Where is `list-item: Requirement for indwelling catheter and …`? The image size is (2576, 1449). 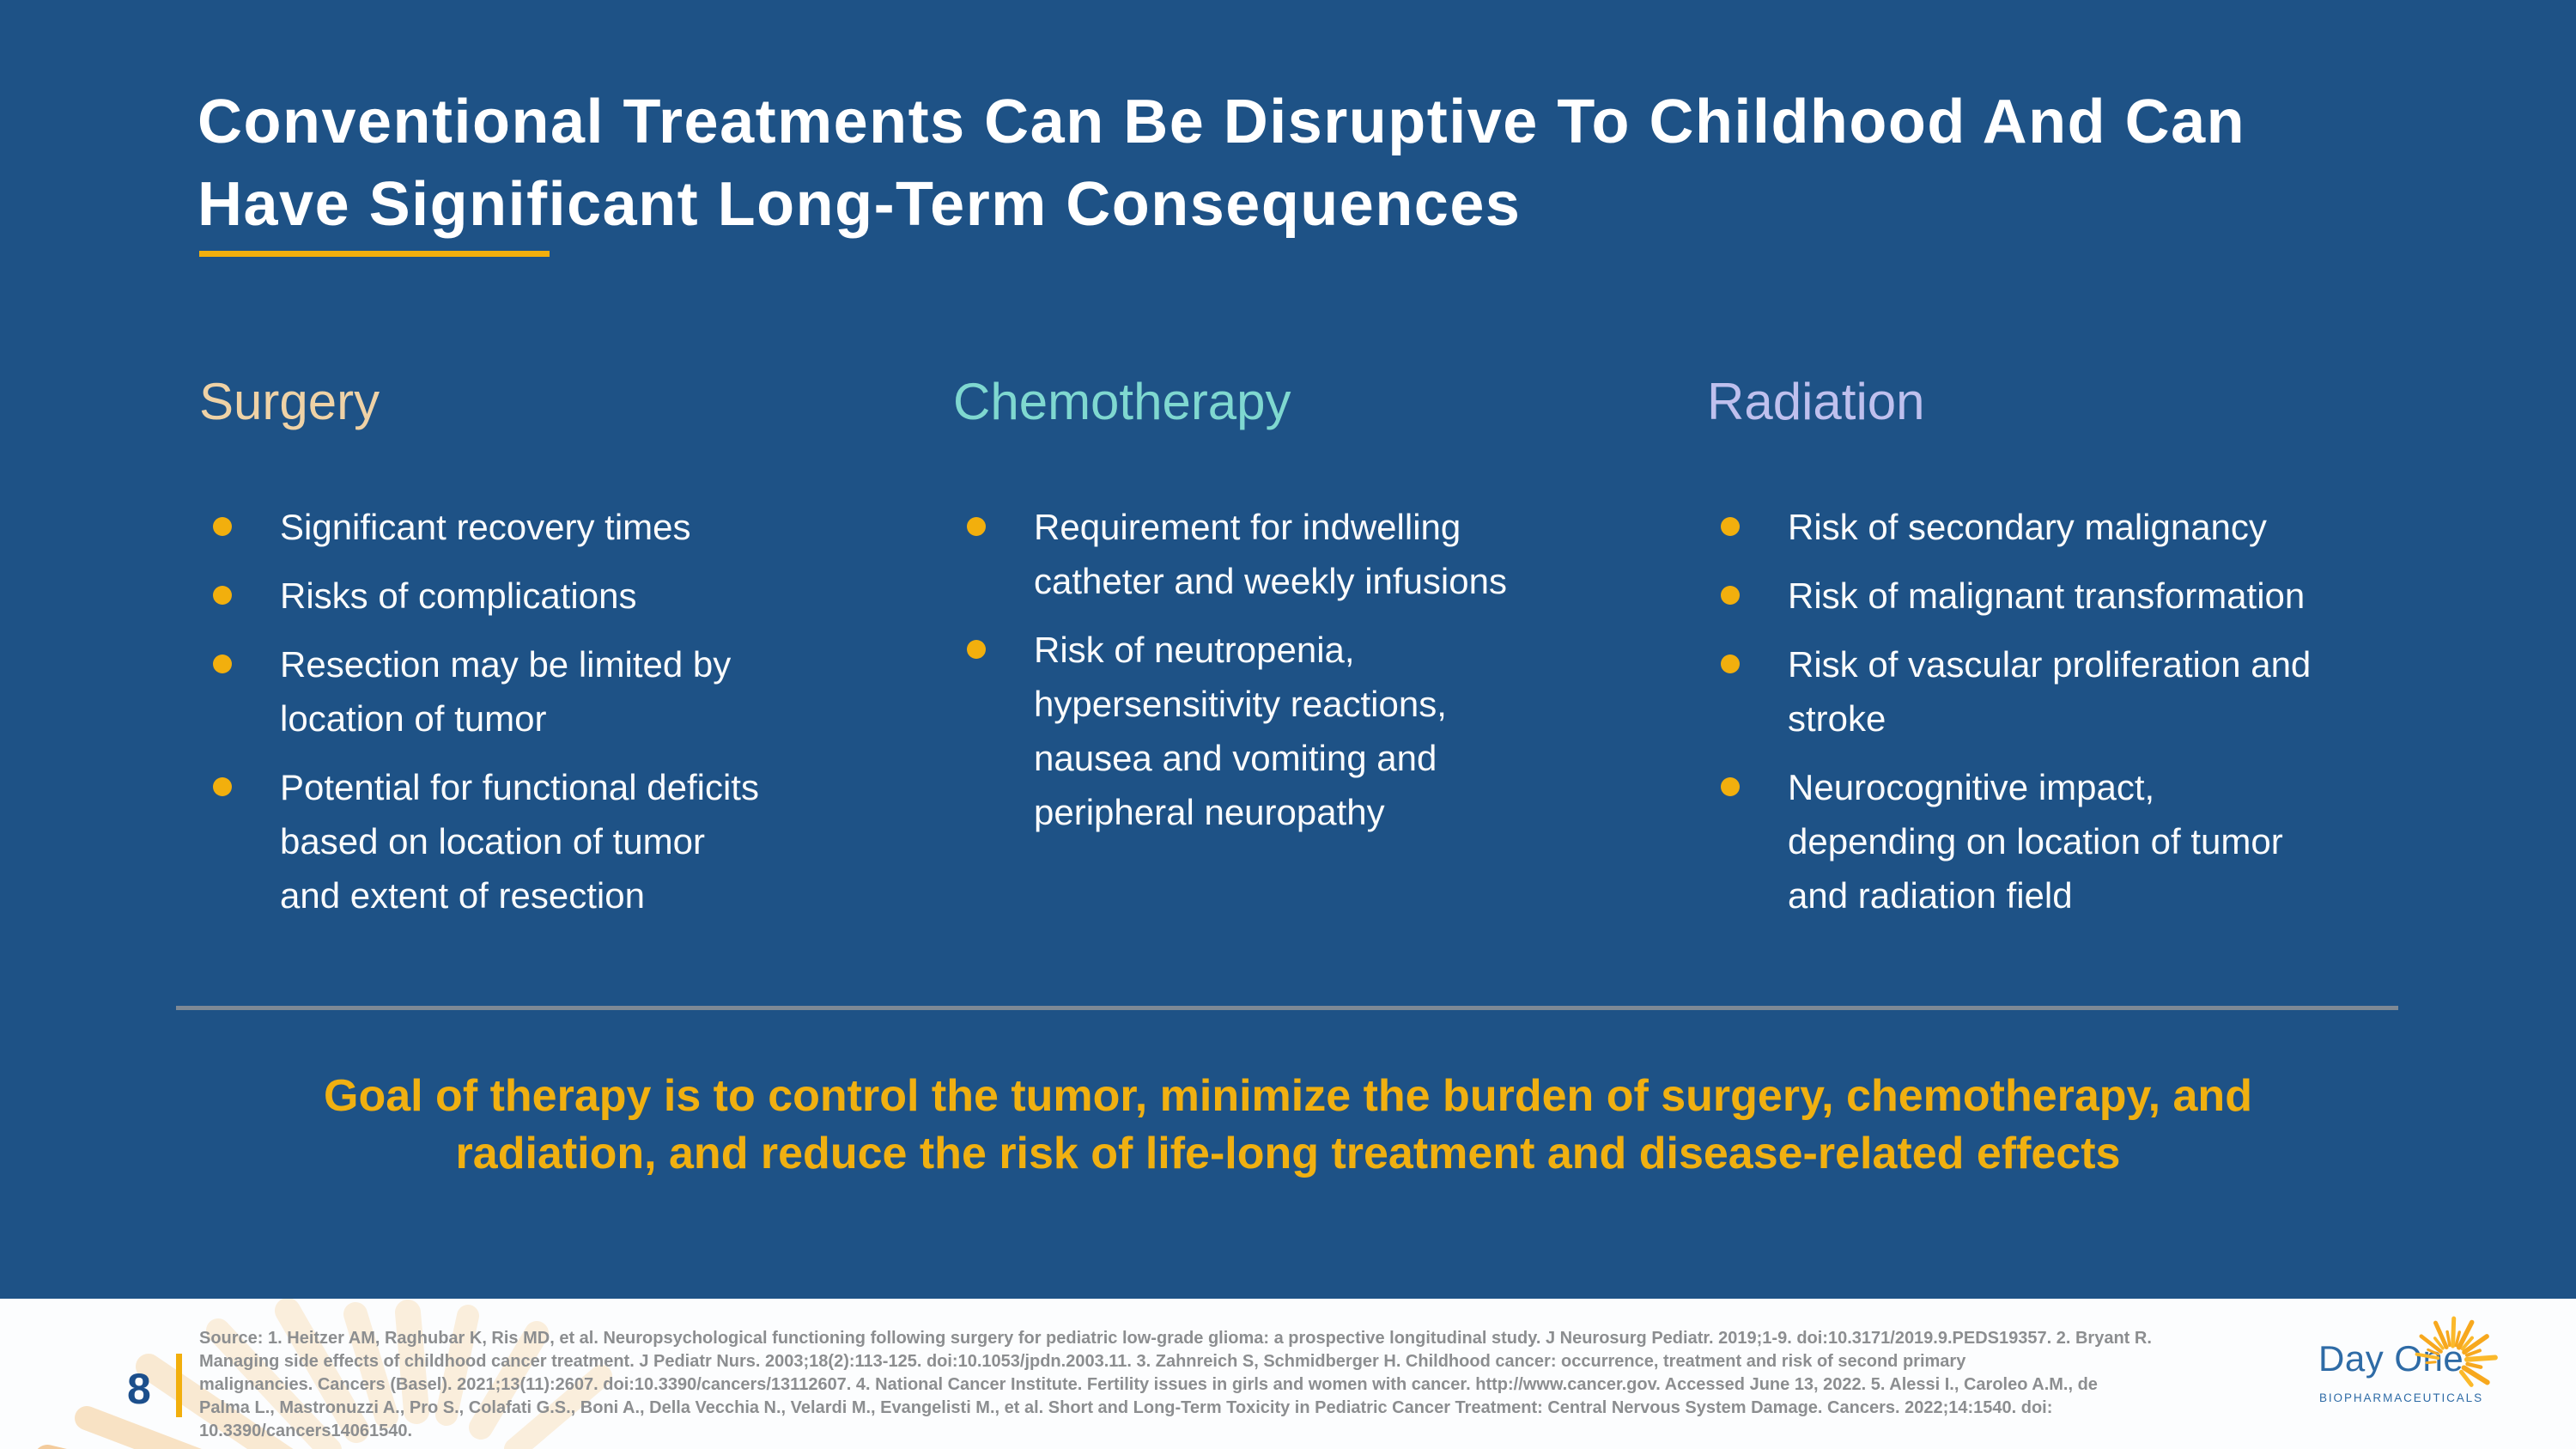
list-item: Requirement for indwelling catheter and … is located at coordinates (1305, 554).